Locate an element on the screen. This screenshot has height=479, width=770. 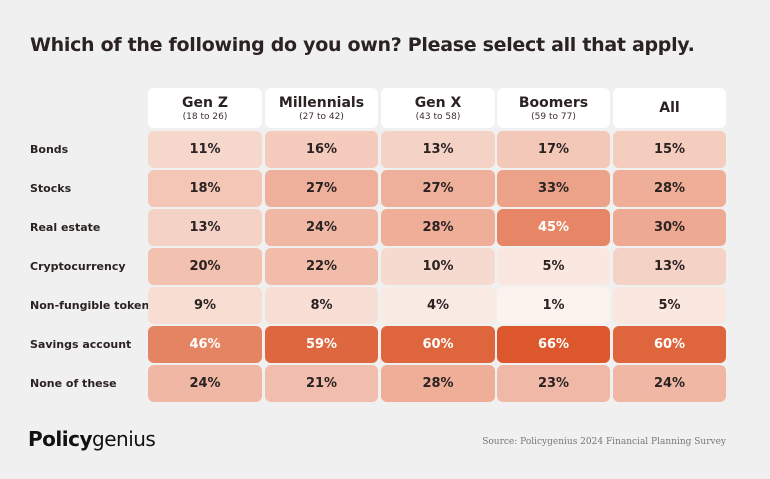
row-label: Bonds is located at coordinates (49, 149).